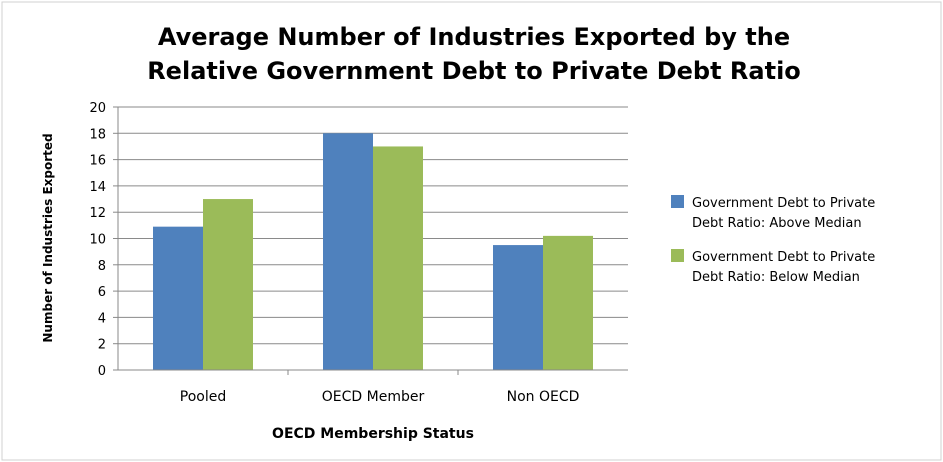 The width and height of the screenshot is (943, 462). Describe the element at coordinates (97, 213) in the screenshot. I see `y-tick-label: 12` at that location.